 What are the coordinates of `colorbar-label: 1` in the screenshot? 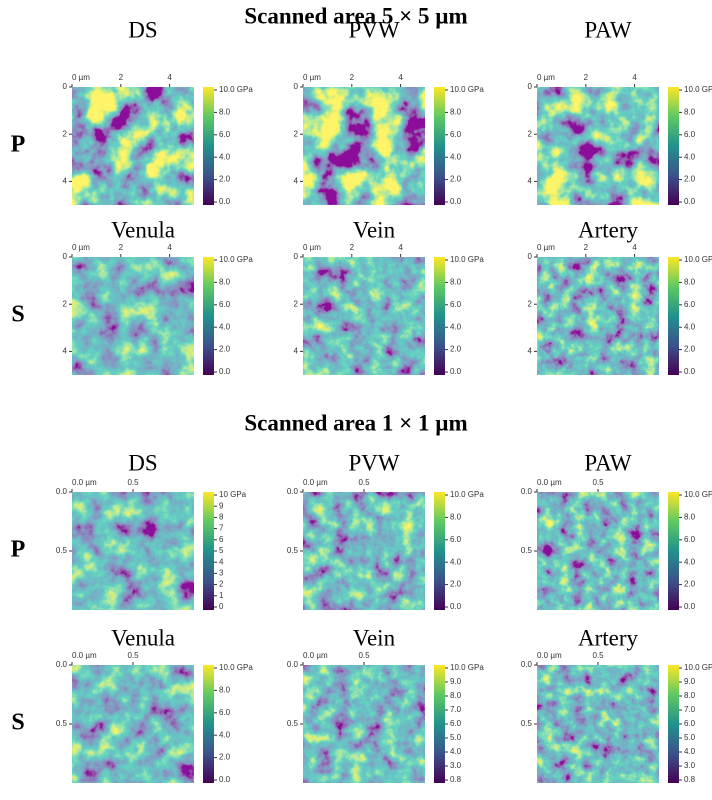 It's located at (221, 595).